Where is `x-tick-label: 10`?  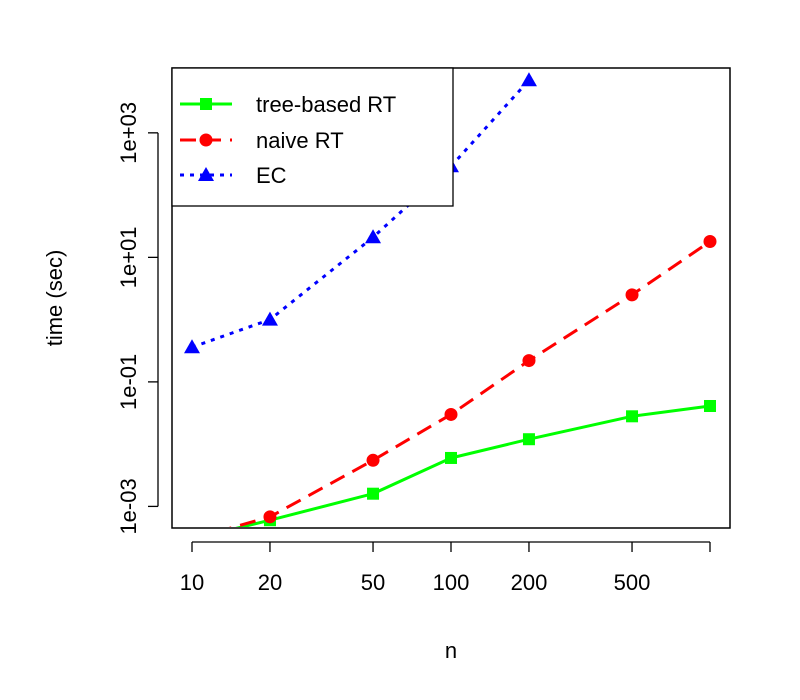 x-tick-label: 10 is located at coordinates (192, 582).